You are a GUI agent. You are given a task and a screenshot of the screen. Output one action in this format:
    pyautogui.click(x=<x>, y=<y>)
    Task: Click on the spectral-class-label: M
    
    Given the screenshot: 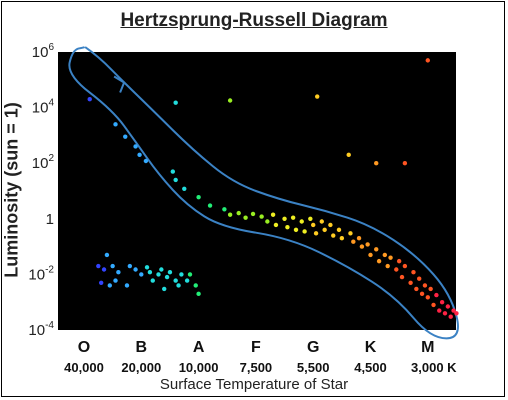 What is the action you would take?
    pyautogui.click(x=427, y=347)
    